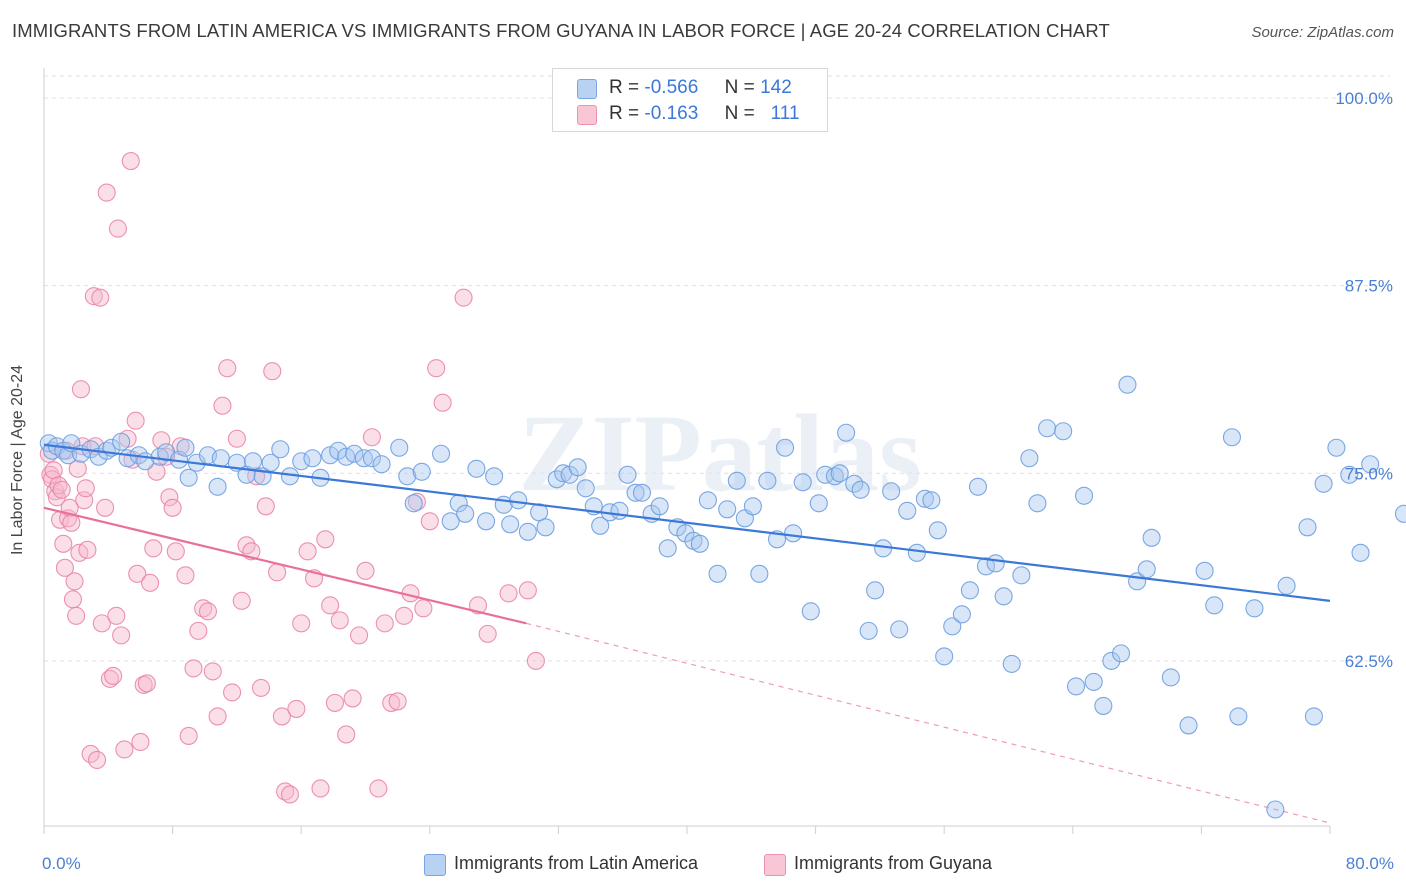 Image resolution: width=1406 pixels, height=892 pixels. Describe the element at coordinates (1369, 286) in the screenshot. I see `y-tick-label: 87.5%` at that location.